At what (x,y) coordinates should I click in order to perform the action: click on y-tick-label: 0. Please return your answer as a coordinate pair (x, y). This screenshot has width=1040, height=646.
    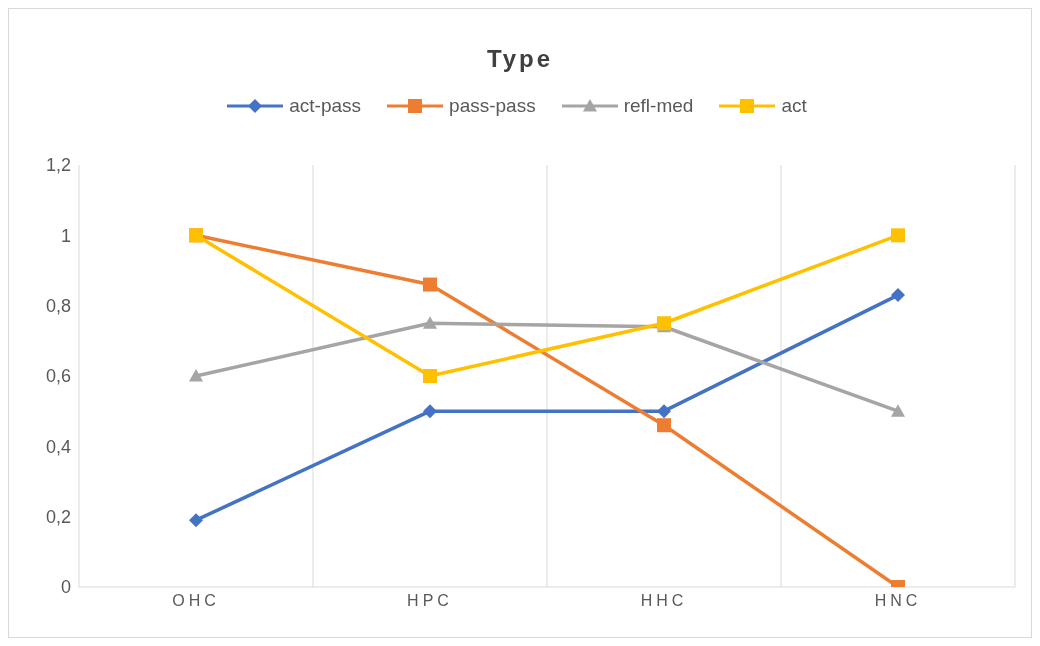
    Looking at the image, I should click on (65, 587).